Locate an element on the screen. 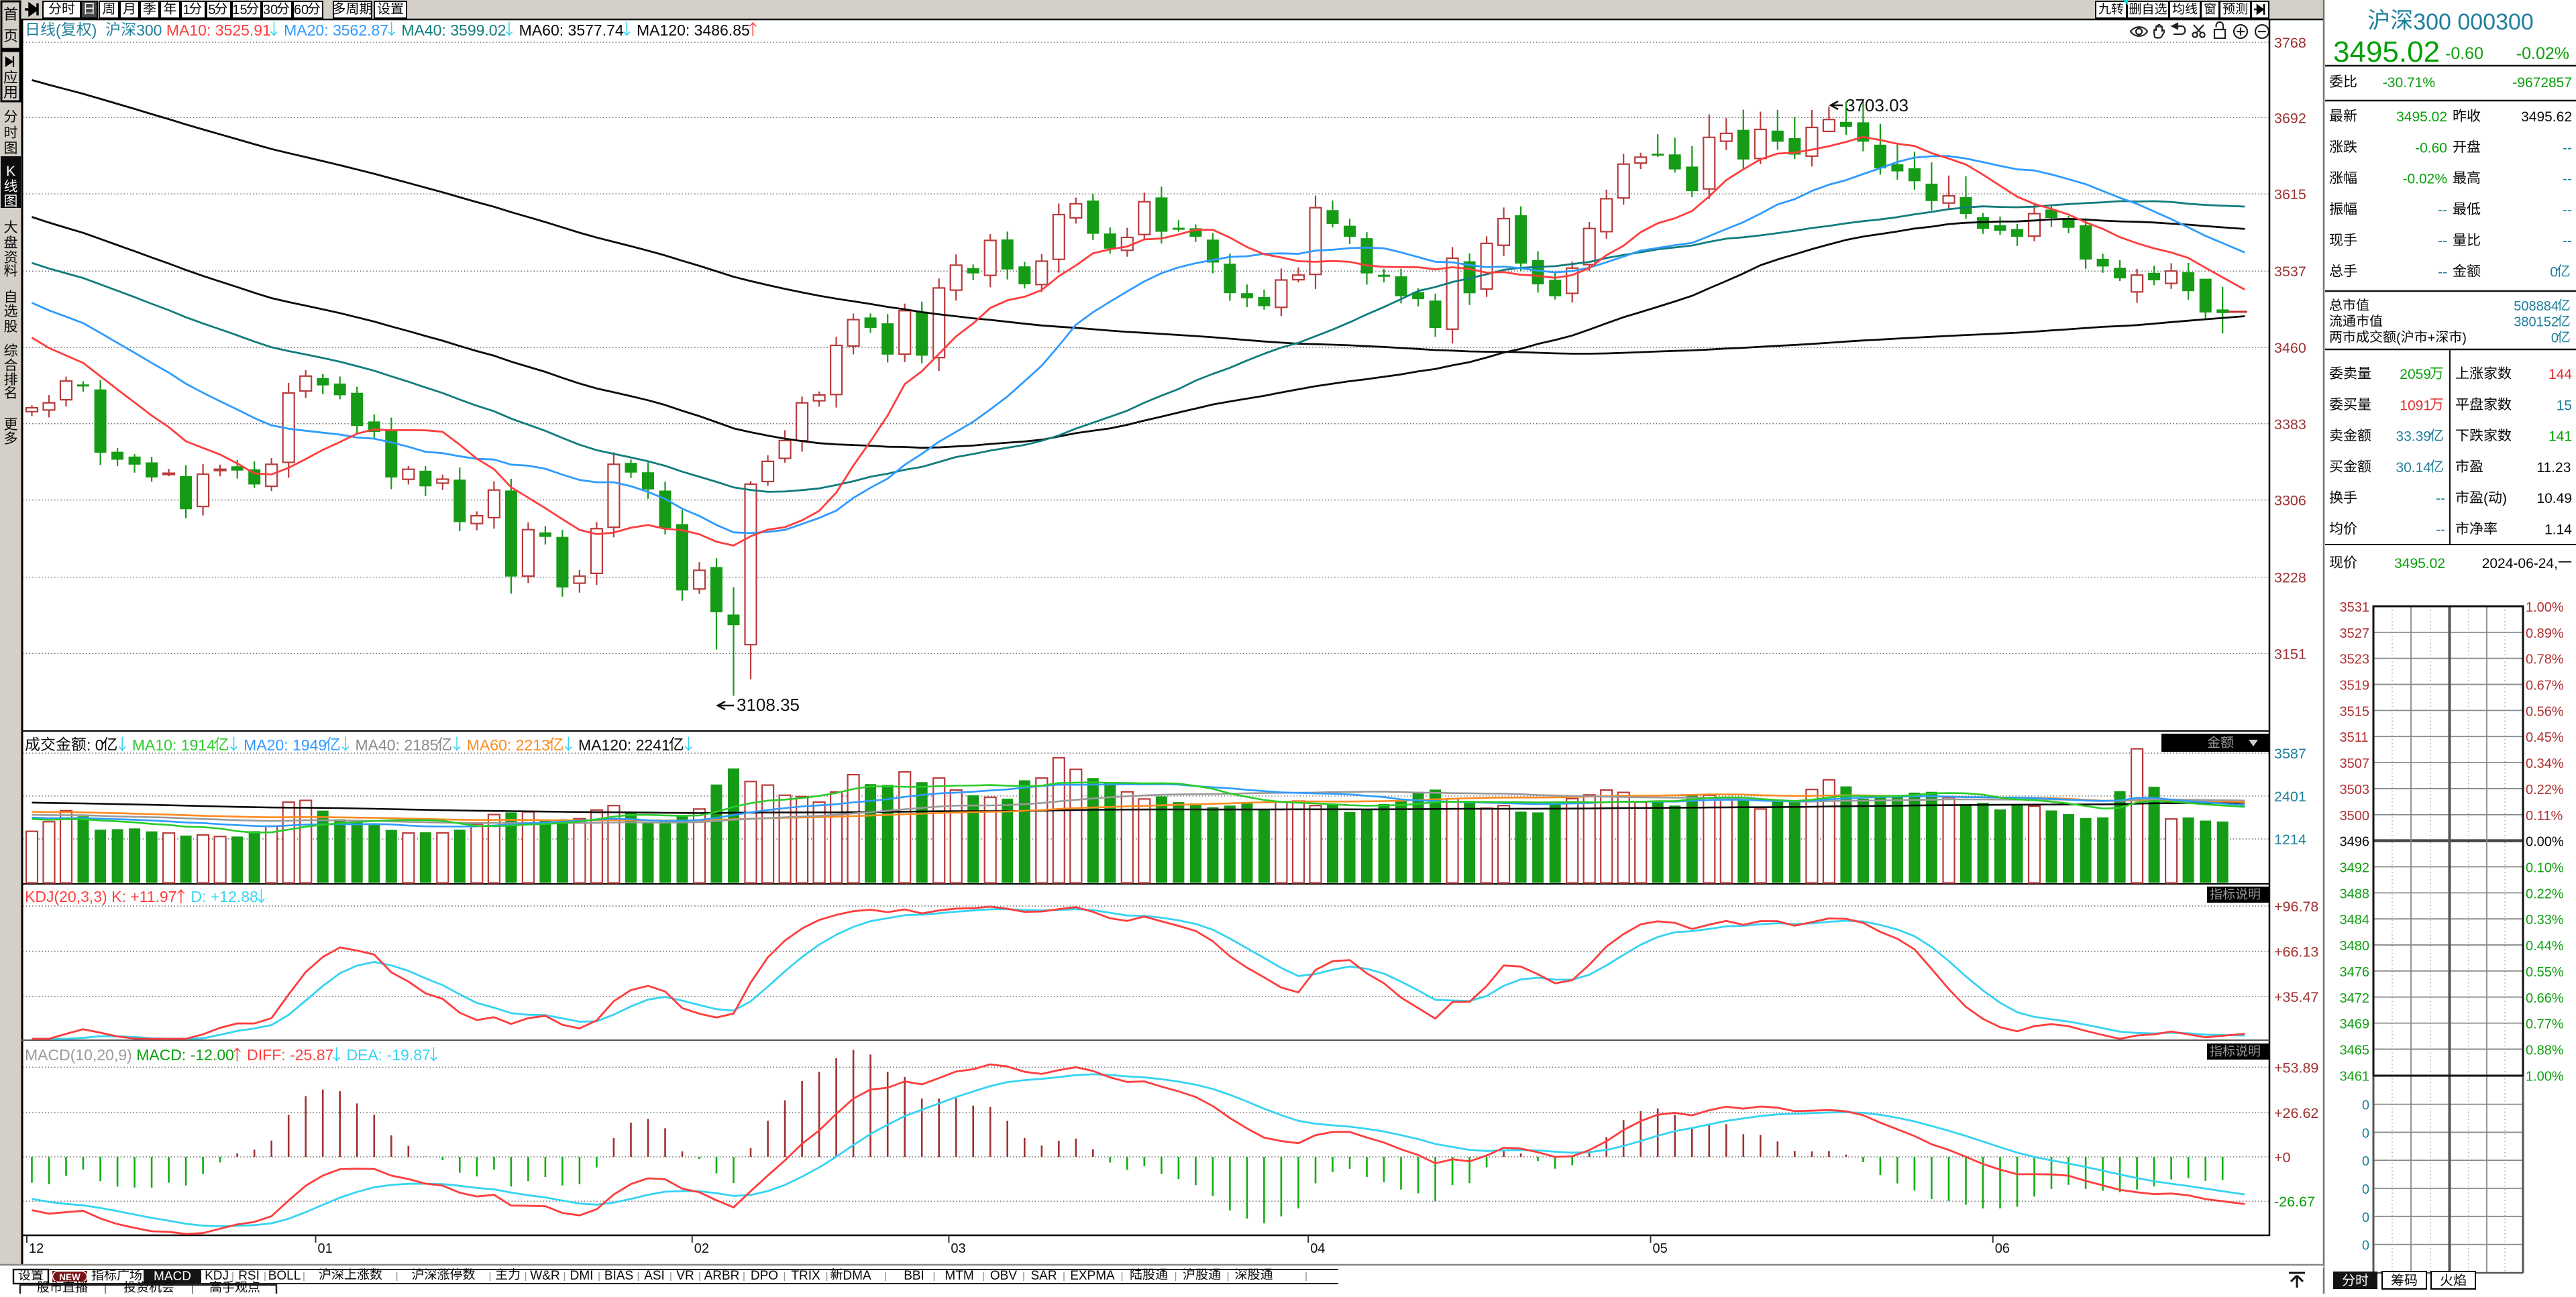 This screenshot has width=2576, height=1297. svg-text: +35.47 is located at coordinates (2296, 997).